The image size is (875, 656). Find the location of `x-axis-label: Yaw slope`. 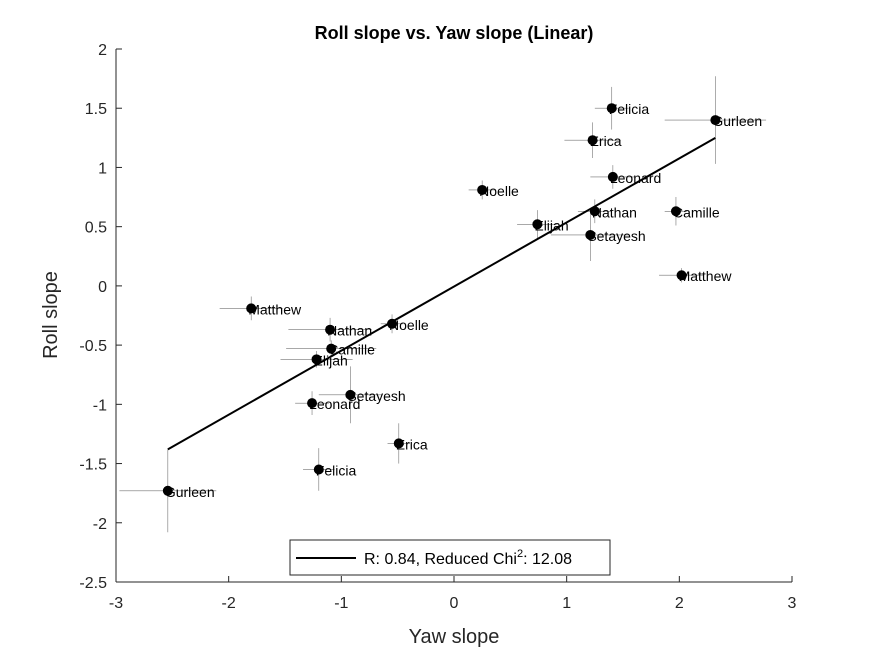

x-axis-label: Yaw slope is located at coordinates (454, 637).